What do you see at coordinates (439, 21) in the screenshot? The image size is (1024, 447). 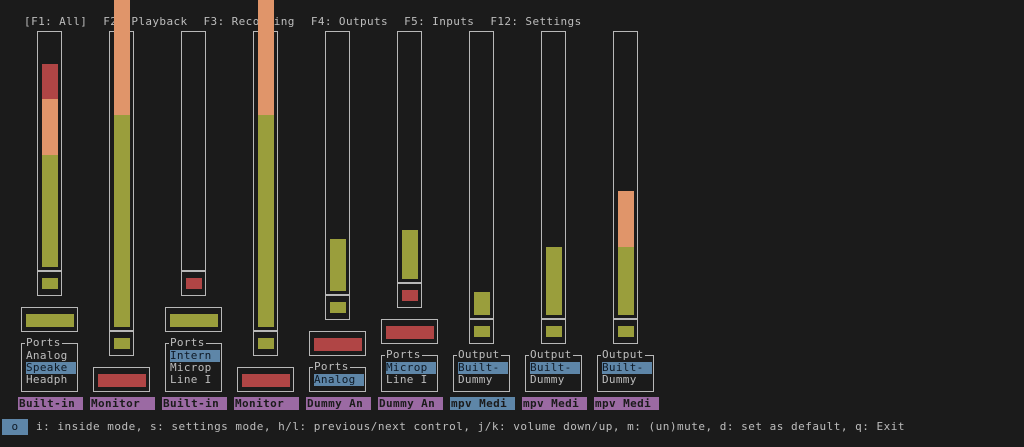 I see `tab-inputs: F5: Inputs` at bounding box center [439, 21].